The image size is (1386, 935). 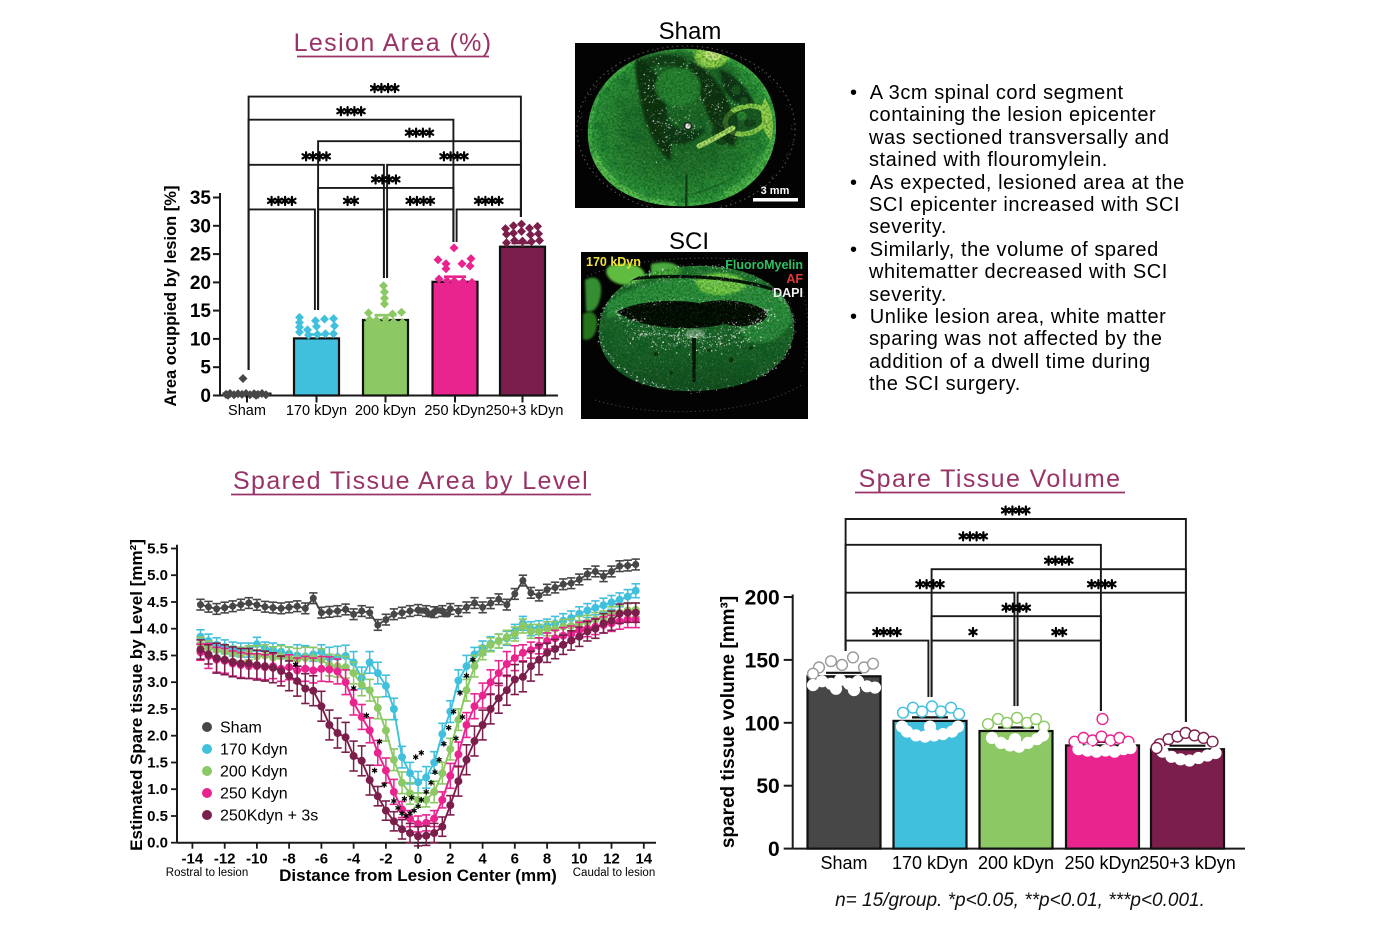 What do you see at coordinates (157, 682) in the screenshot?
I see `svg-text: 3.0` at bounding box center [157, 682].